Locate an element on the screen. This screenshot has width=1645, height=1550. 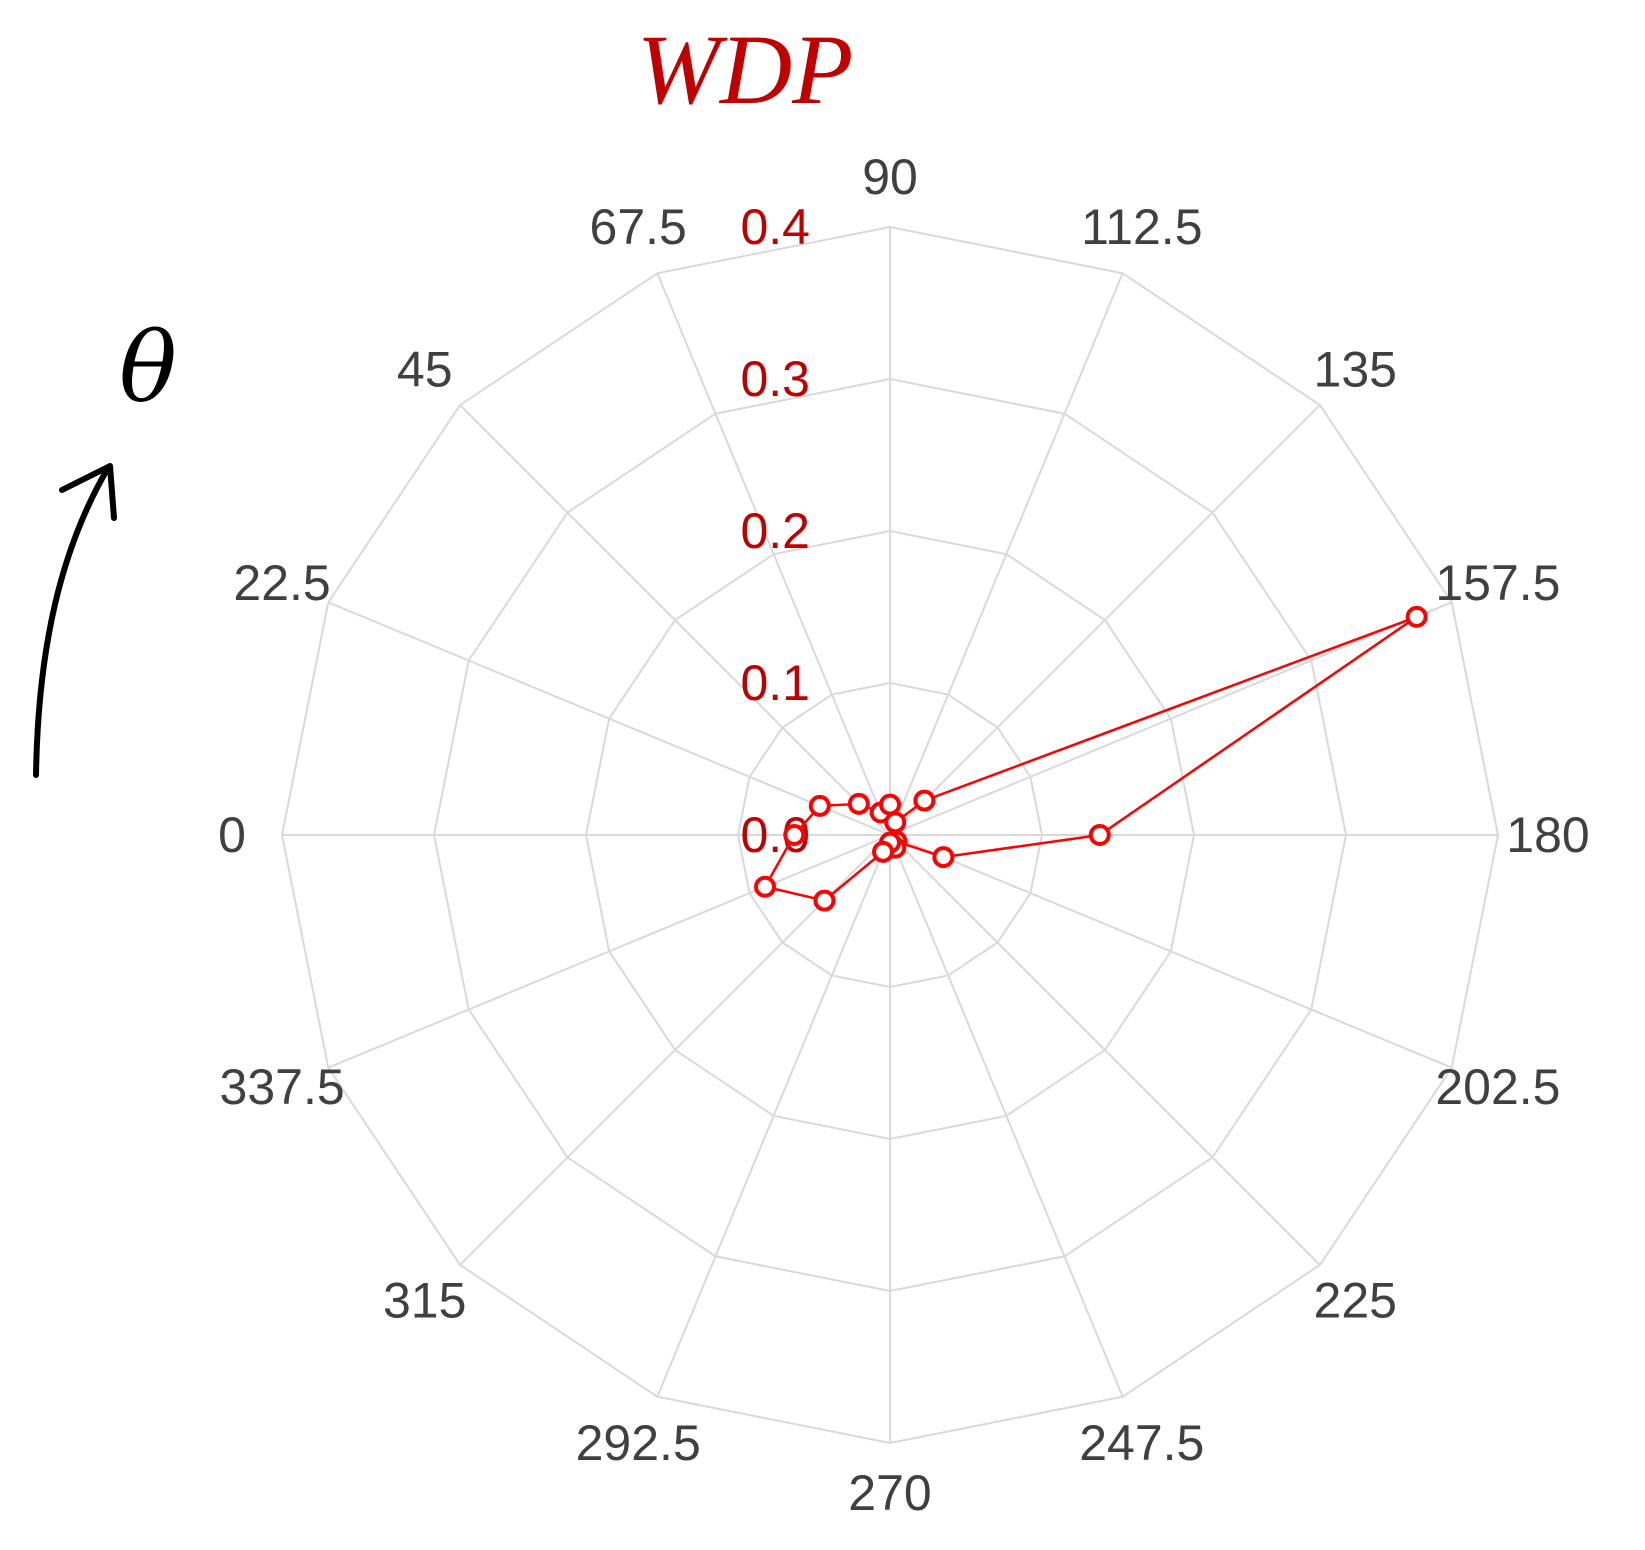
radial-tick-label: 0.1 is located at coordinates (775, 683).